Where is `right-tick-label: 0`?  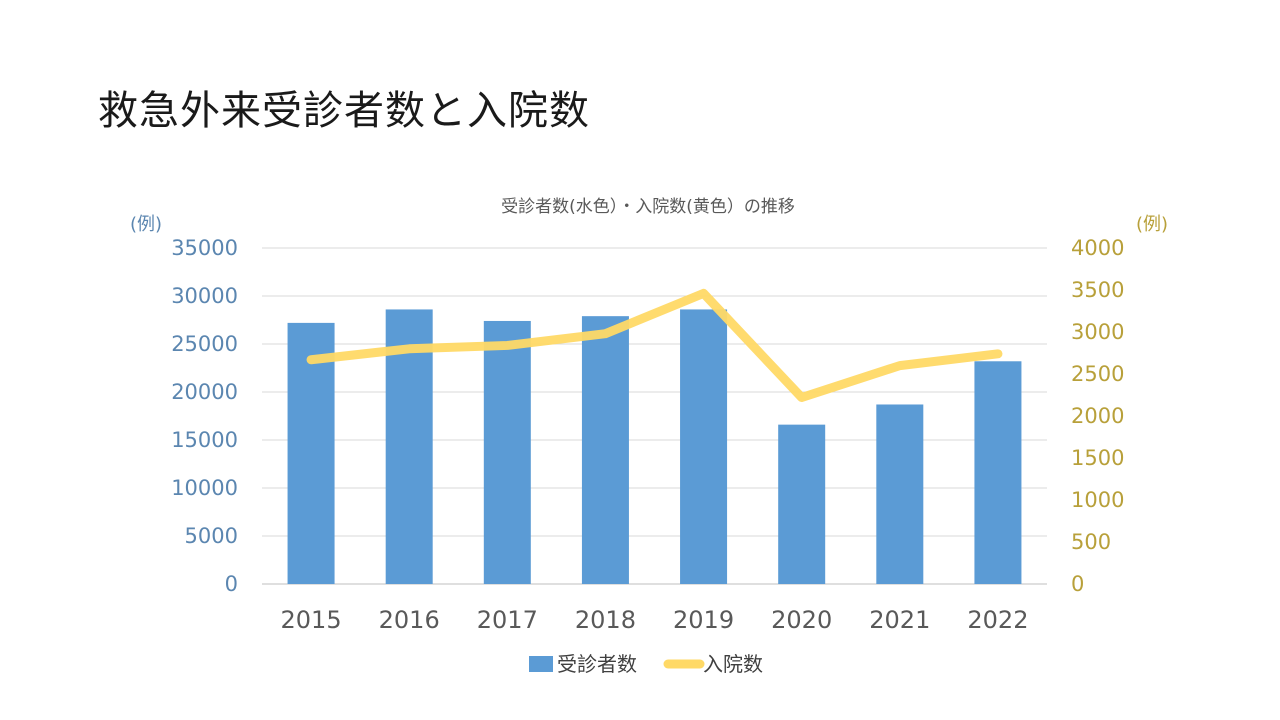 right-tick-label: 0 is located at coordinates (1077, 584).